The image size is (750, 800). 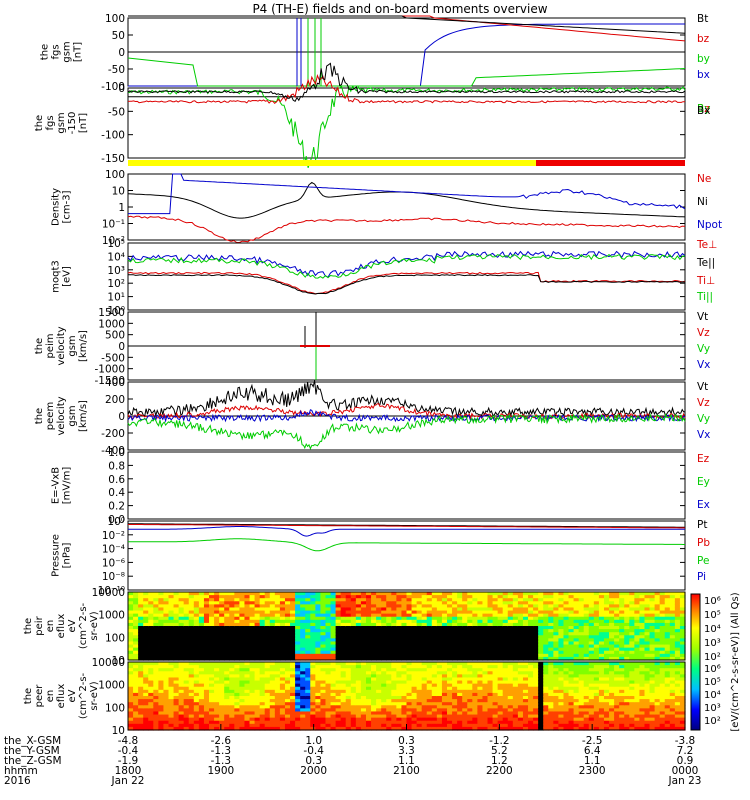 I want to click on y-axis-label: moqt3 [eV], so click(x=62, y=276).